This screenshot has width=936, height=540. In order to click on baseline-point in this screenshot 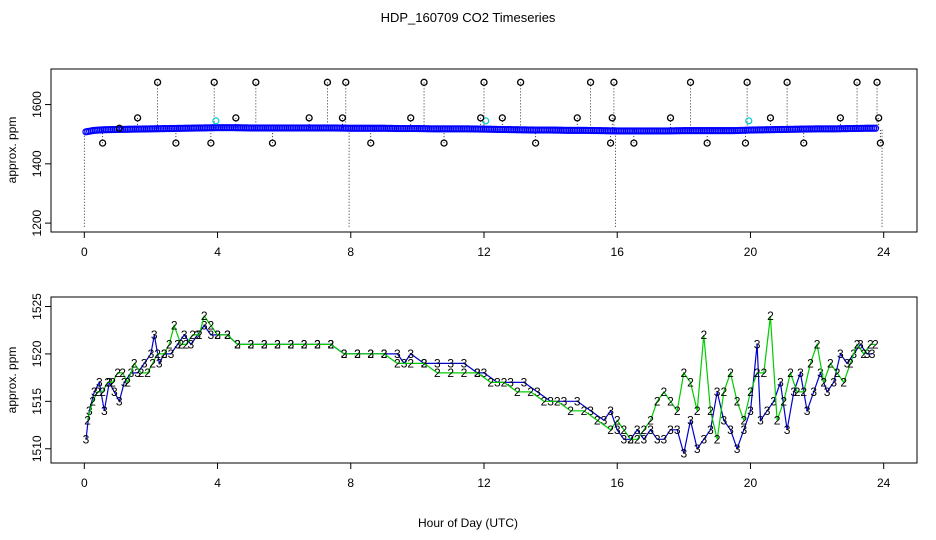, I will do `click(875, 128)`.